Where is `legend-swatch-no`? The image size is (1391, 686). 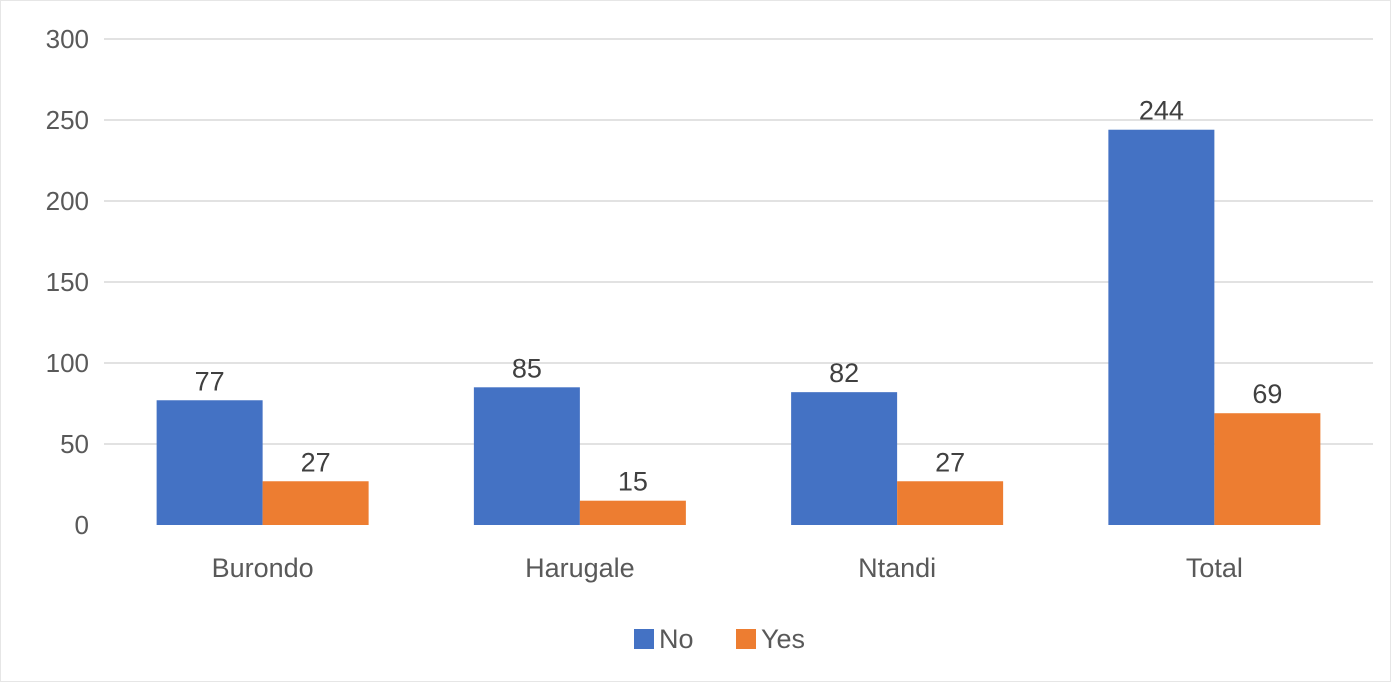
legend-swatch-no is located at coordinates (644, 639).